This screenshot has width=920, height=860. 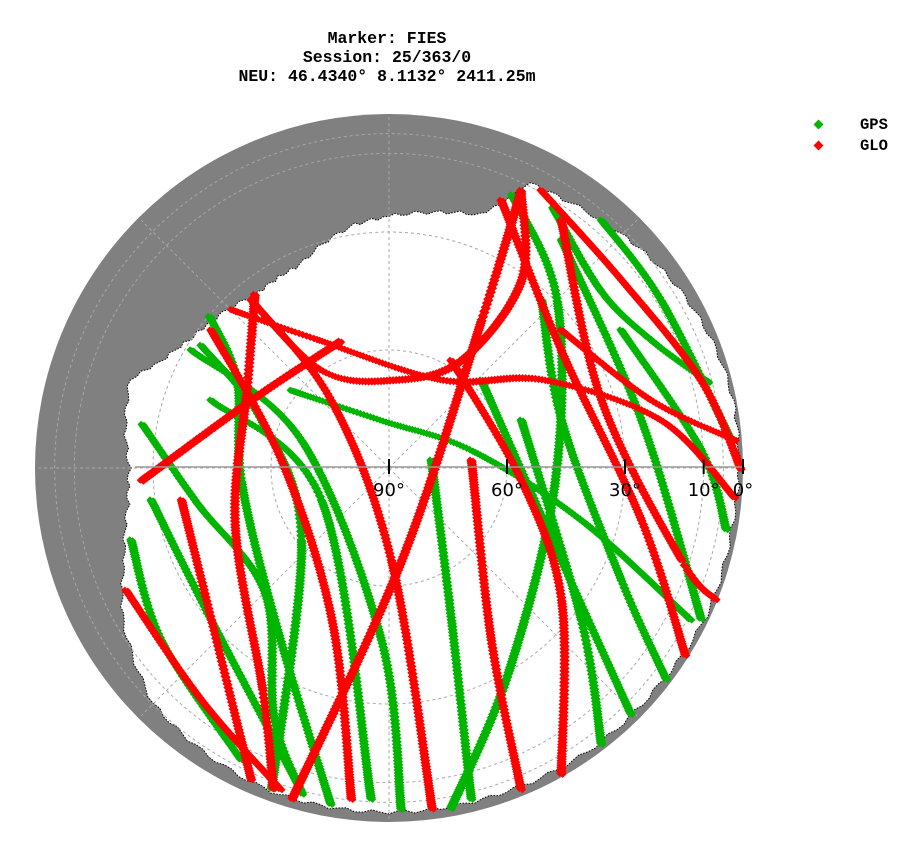 I want to click on axis-tick-label: 10°, so click(x=704, y=490).